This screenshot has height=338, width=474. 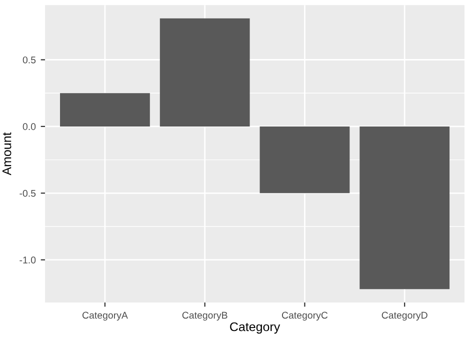 What do you see at coordinates (28, 260) in the screenshot?
I see `y-tick-label: -1.0` at bounding box center [28, 260].